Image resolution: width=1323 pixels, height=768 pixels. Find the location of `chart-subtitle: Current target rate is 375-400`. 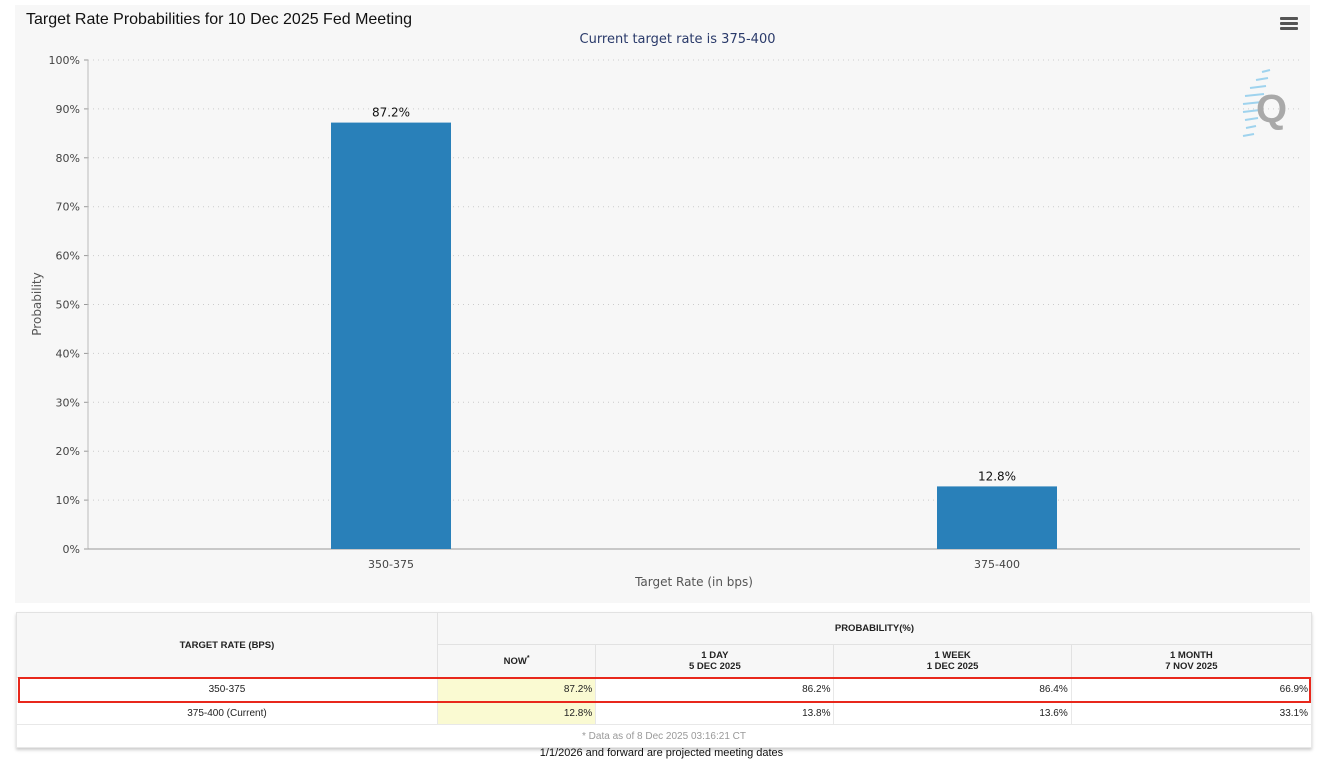

chart-subtitle: Current target rate is 375-400 is located at coordinates (677, 39).